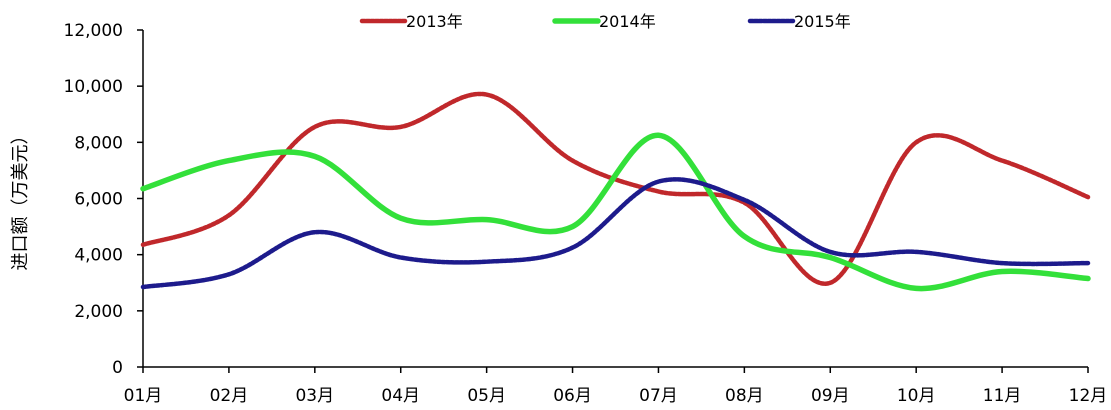 This screenshot has height=410, width=1111. I want to click on legend-label: 2015年, so click(822, 21).